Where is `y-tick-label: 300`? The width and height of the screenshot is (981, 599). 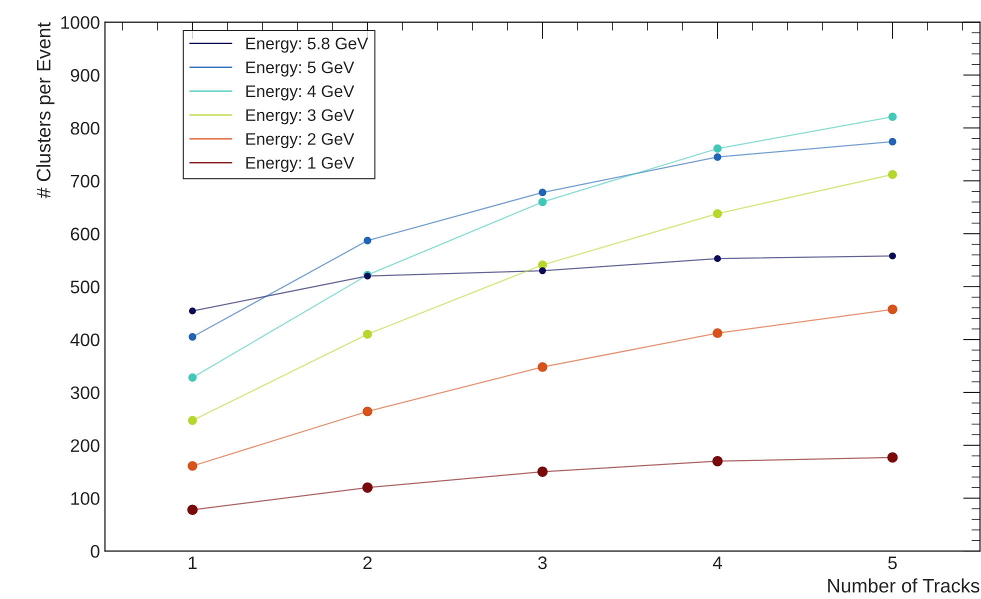 y-tick-label: 300 is located at coordinates (85, 393).